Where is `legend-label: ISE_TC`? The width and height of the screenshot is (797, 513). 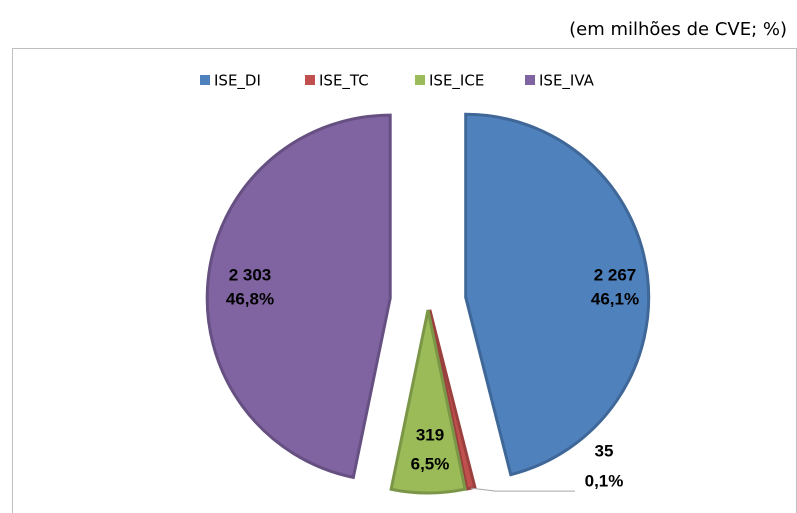
legend-label: ISE_TC is located at coordinates (344, 81).